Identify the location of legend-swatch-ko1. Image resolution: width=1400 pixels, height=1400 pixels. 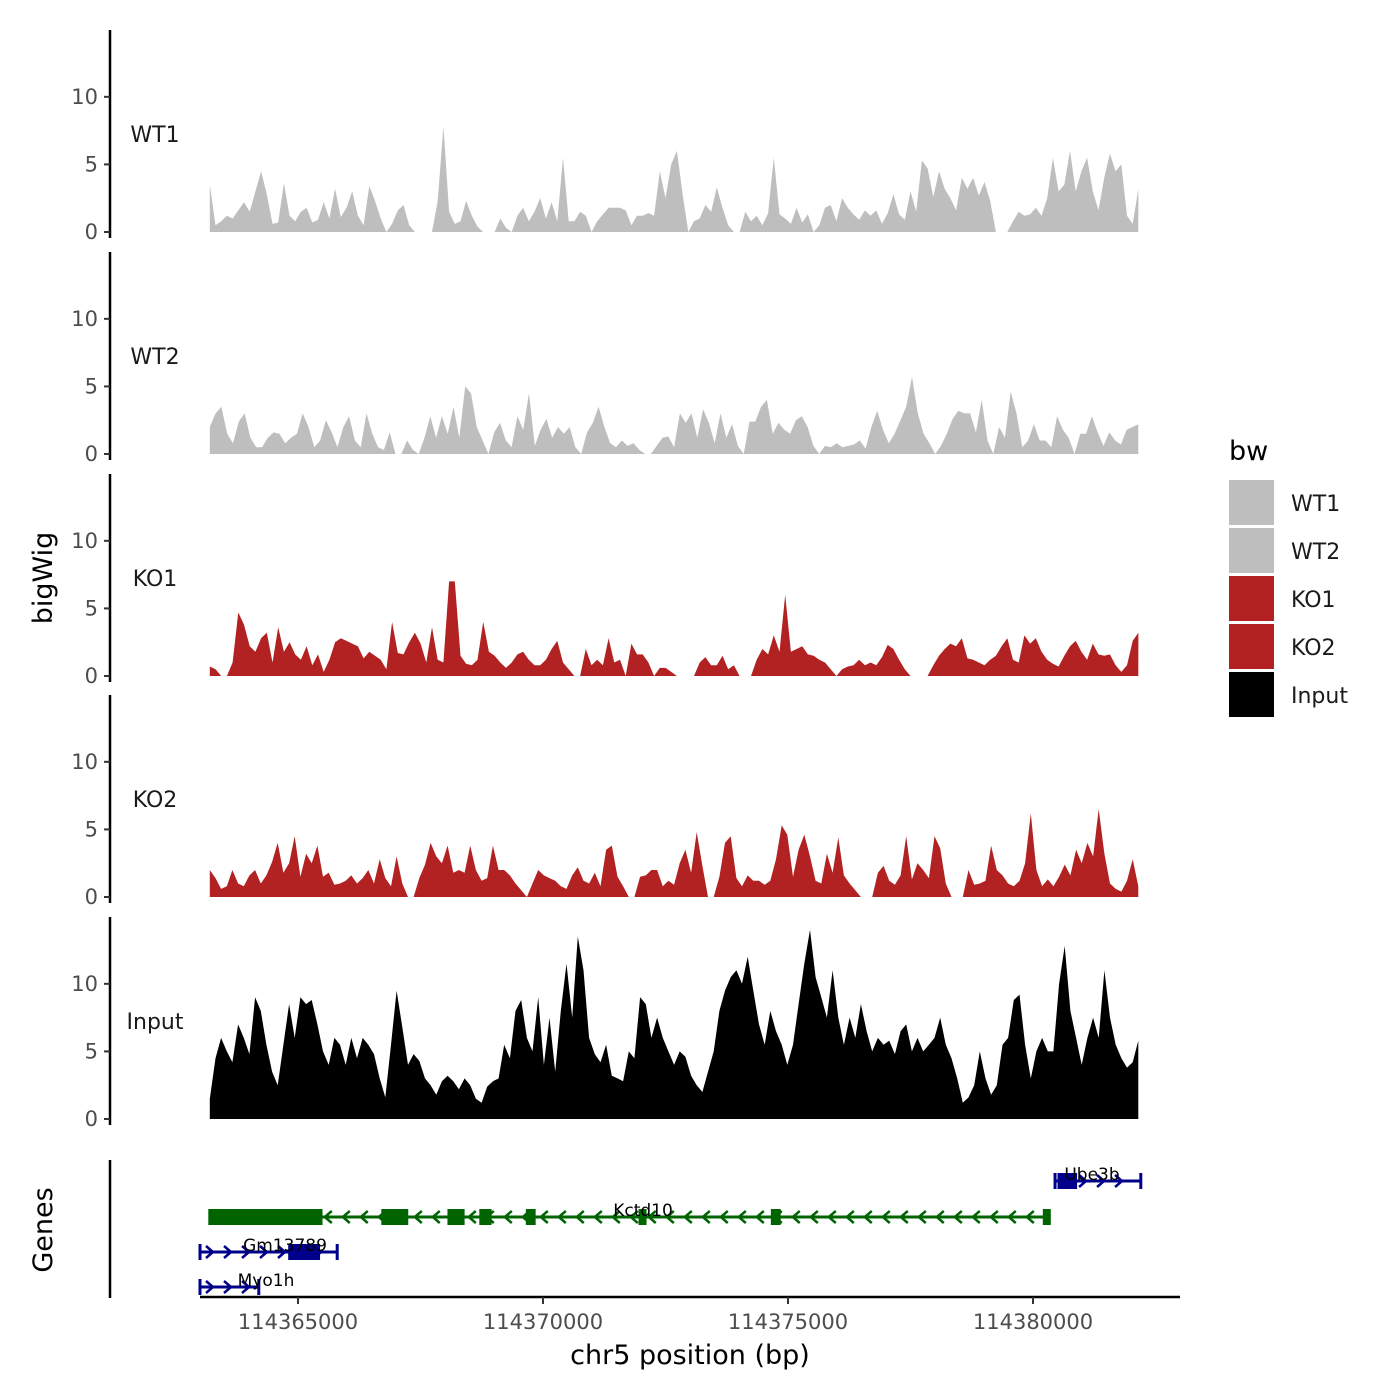
(1251, 598).